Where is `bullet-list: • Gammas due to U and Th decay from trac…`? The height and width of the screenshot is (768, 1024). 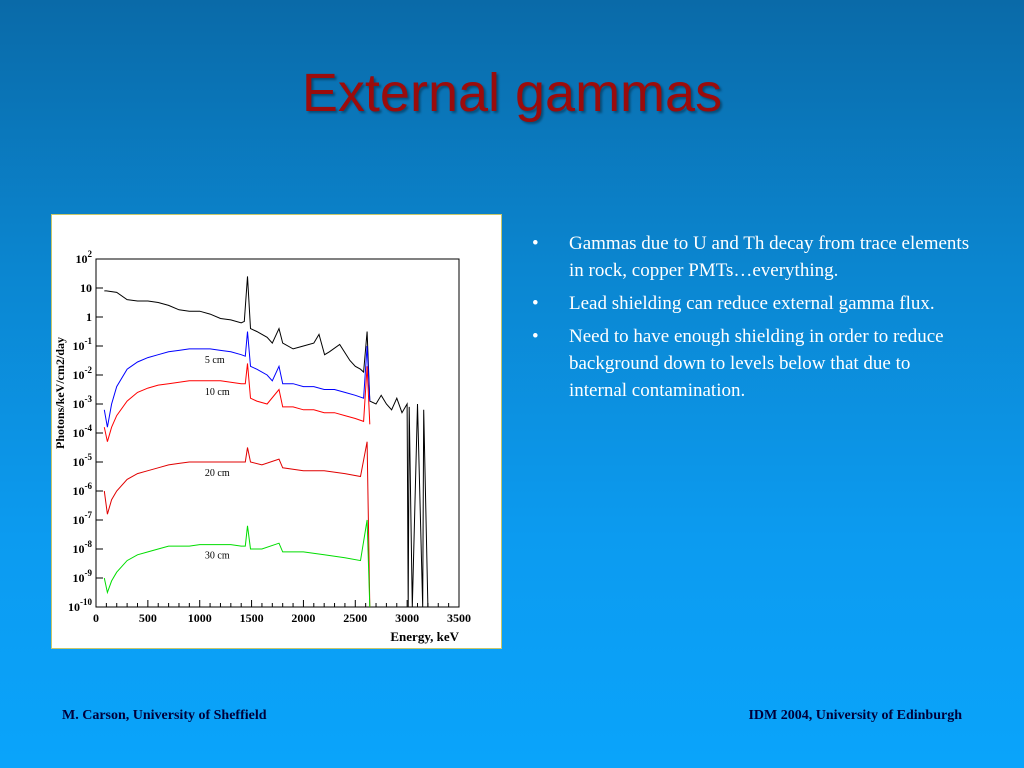 bullet-list: • Gammas due to U and Th decay from trac… is located at coordinates (750, 320).